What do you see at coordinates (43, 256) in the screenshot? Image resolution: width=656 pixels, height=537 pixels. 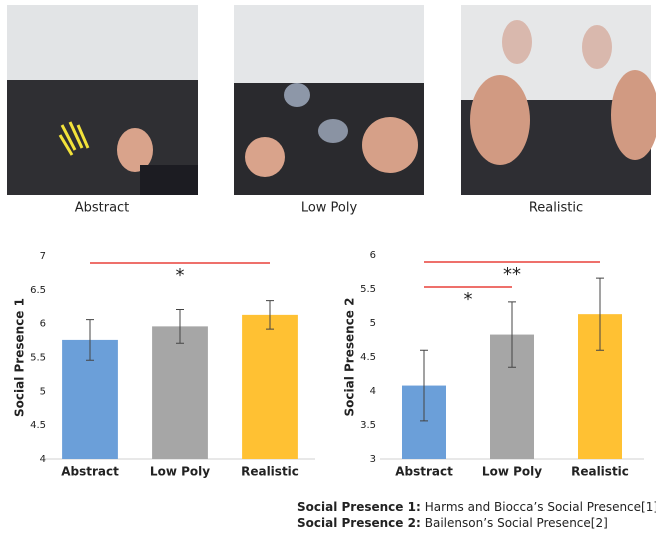 I see `y-tick-label: 7` at bounding box center [43, 256].